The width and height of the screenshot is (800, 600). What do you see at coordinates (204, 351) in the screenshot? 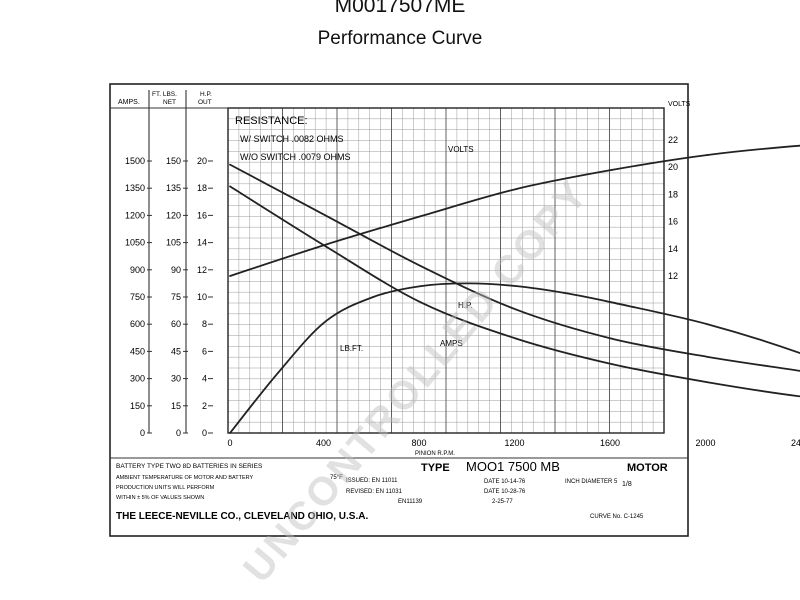
I see `hp-tick-label: 6` at bounding box center [204, 351].